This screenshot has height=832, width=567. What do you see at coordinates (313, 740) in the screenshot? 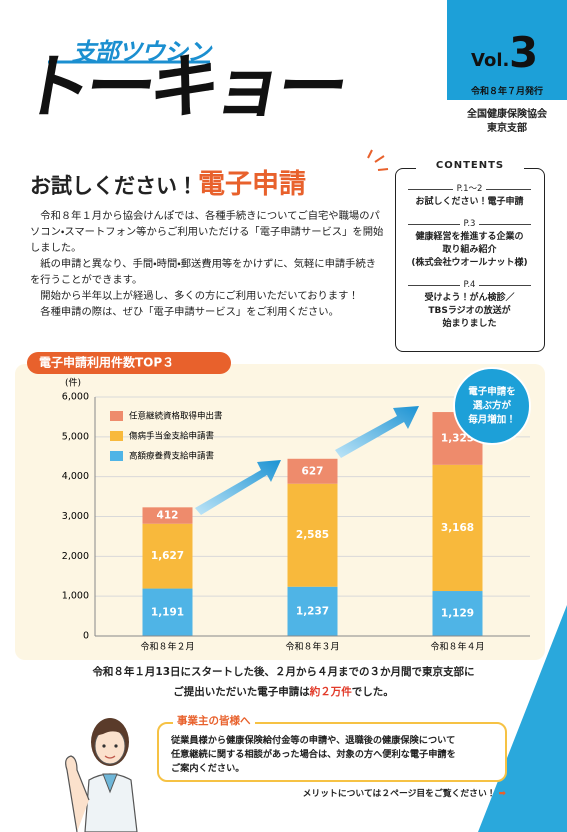
I see `notice-line: 従業員様から健康保険給付金等の申請や、退職後の健康保険について` at bounding box center [313, 740].